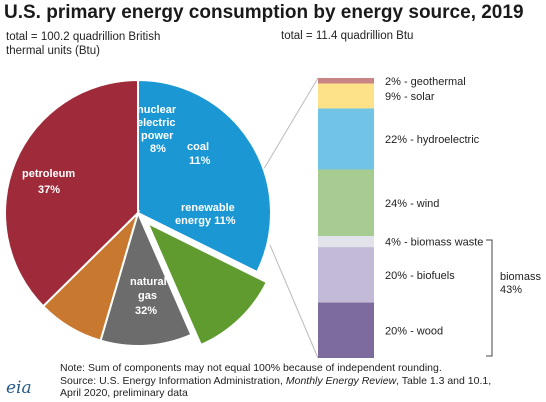 The height and width of the screenshot is (402, 546). What do you see at coordinates (346, 203) in the screenshot?
I see `bar-segment-wind` at bounding box center [346, 203].